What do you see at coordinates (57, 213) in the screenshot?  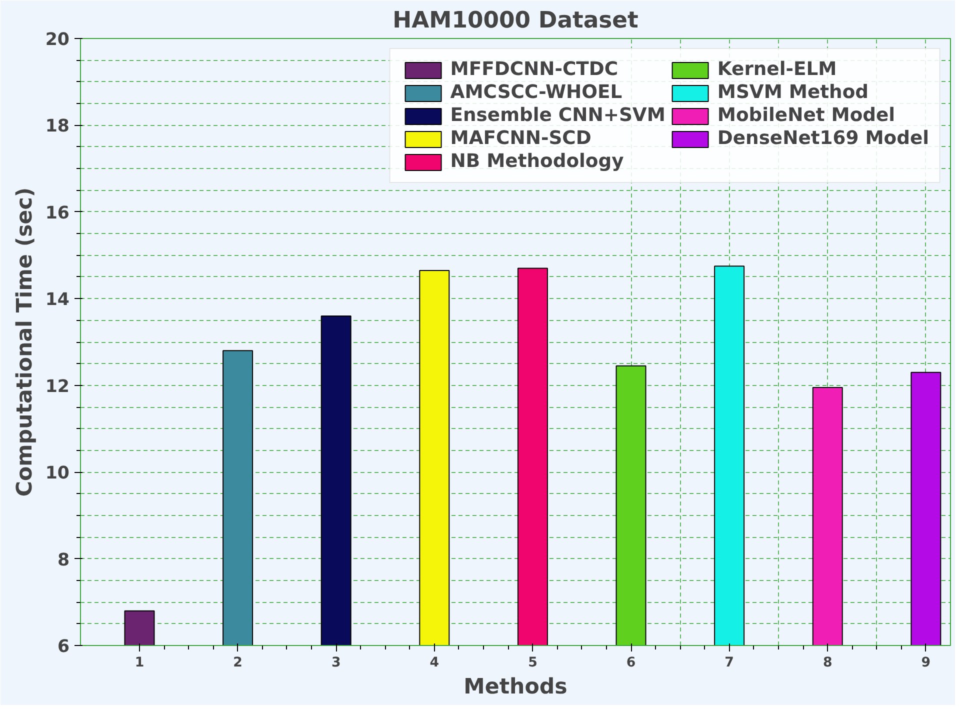 I see `y-tick-label: 16` at bounding box center [57, 213].